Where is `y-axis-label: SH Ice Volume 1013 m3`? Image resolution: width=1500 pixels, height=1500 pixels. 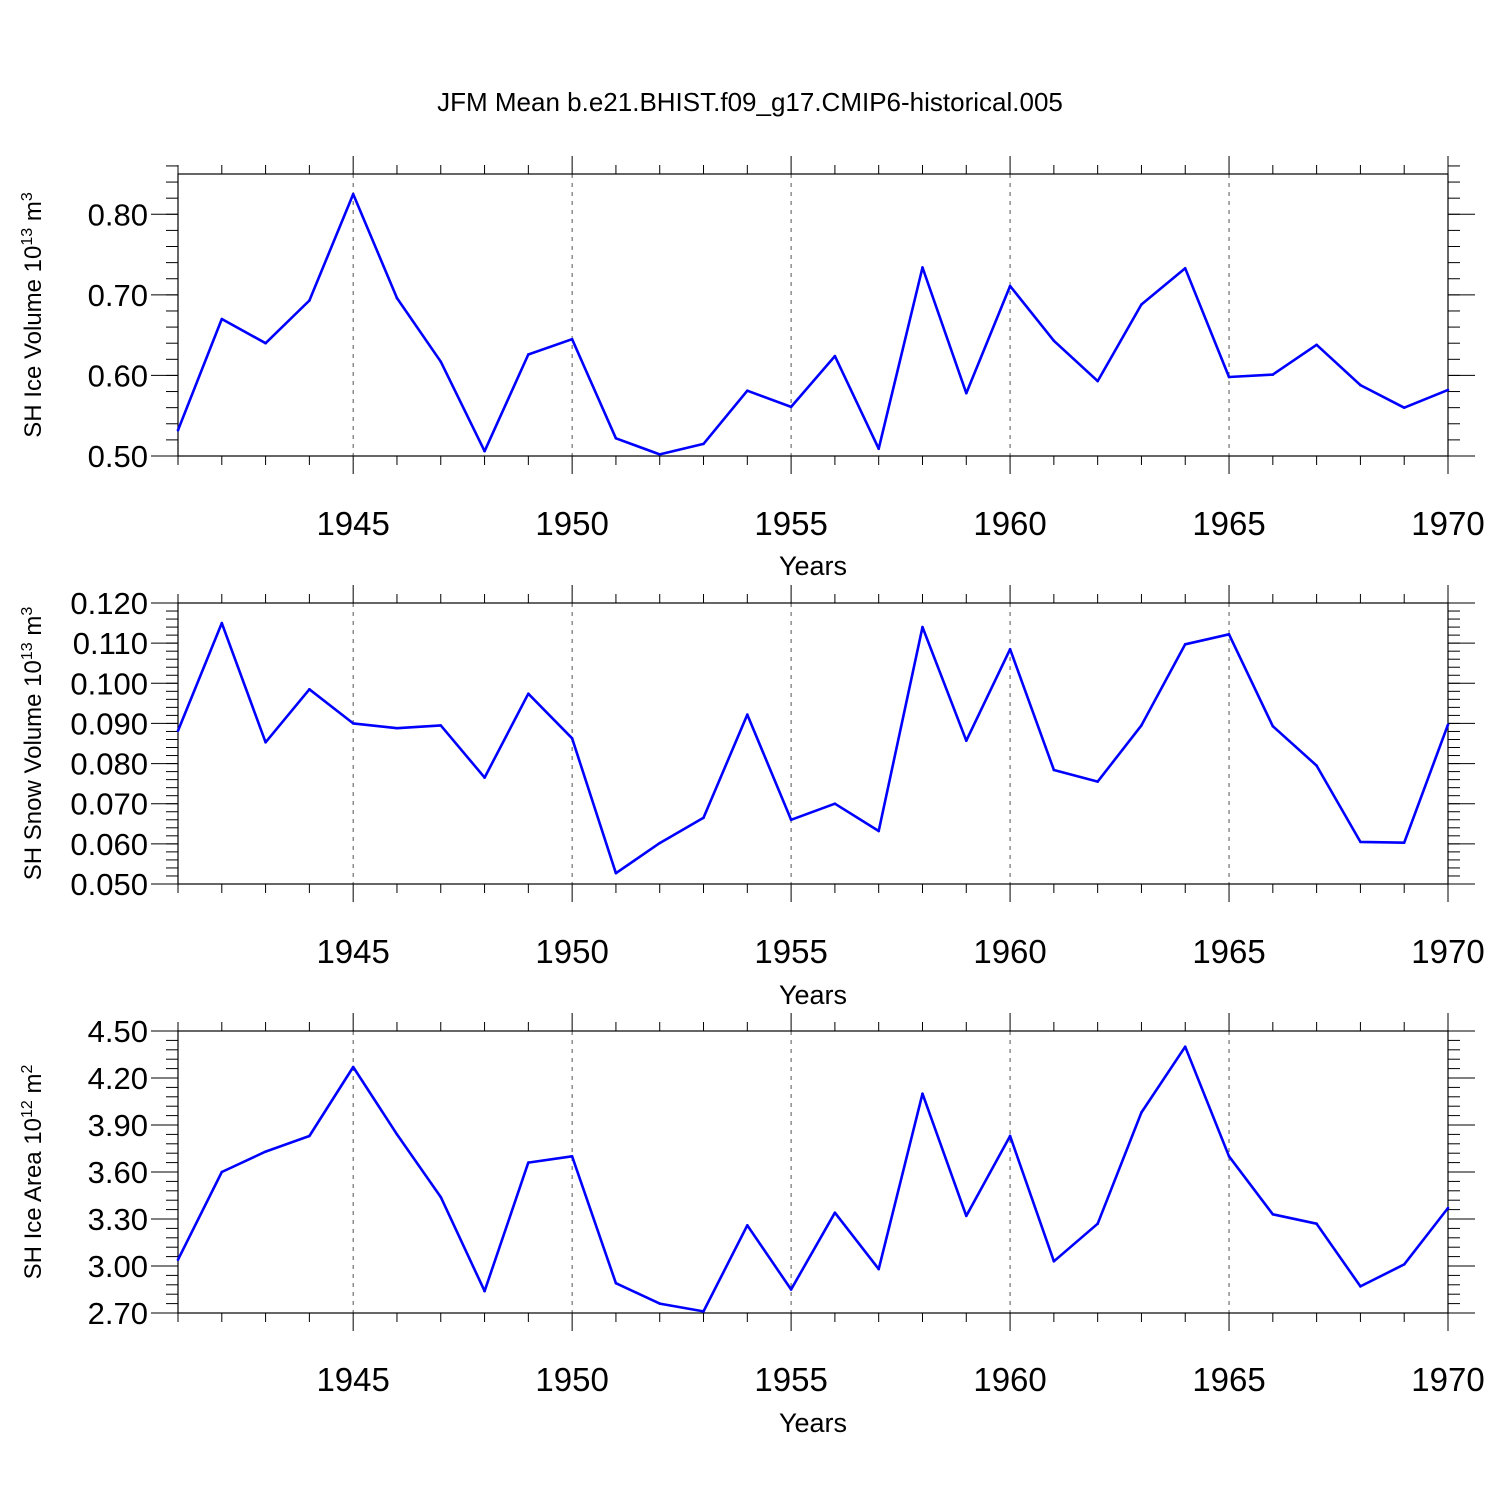 y-axis-label: SH Ice Volume 1013 m3 is located at coordinates (33, 315).